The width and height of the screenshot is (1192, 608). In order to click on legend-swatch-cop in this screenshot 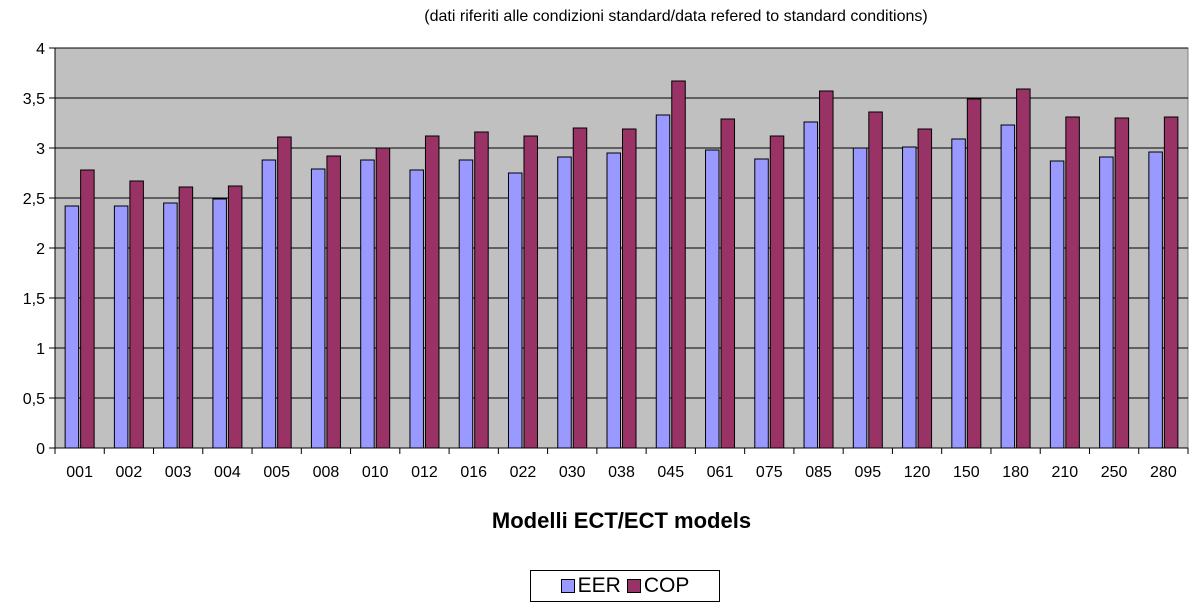, I will do `click(633, 586)`.